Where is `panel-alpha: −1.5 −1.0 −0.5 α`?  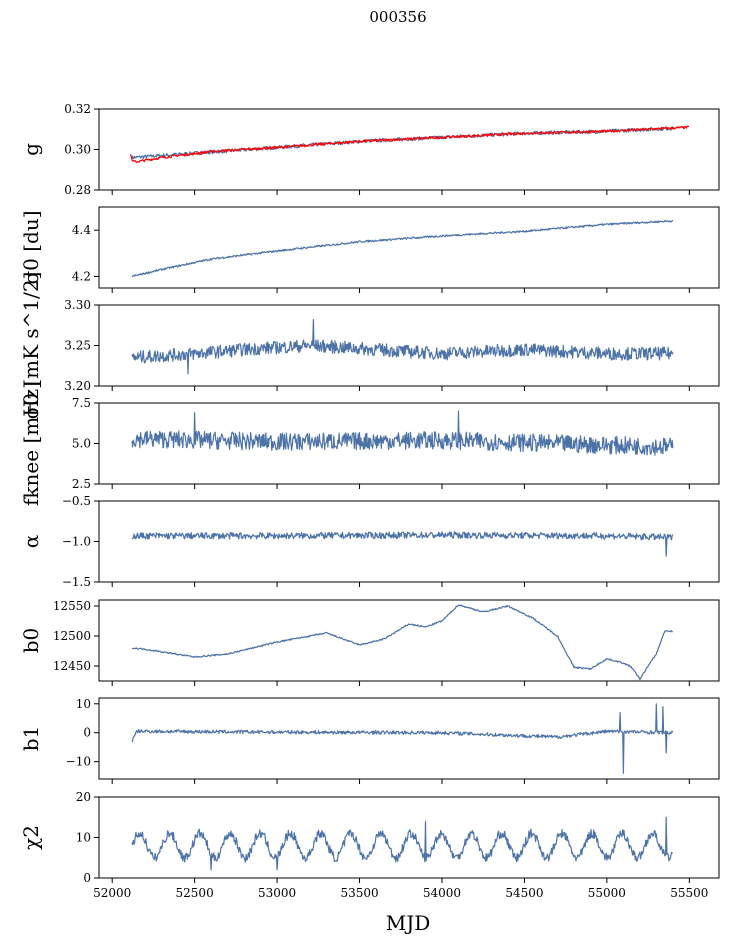
panel-alpha: −1.5 −1.0 −0.5 α is located at coordinates (369, 541).